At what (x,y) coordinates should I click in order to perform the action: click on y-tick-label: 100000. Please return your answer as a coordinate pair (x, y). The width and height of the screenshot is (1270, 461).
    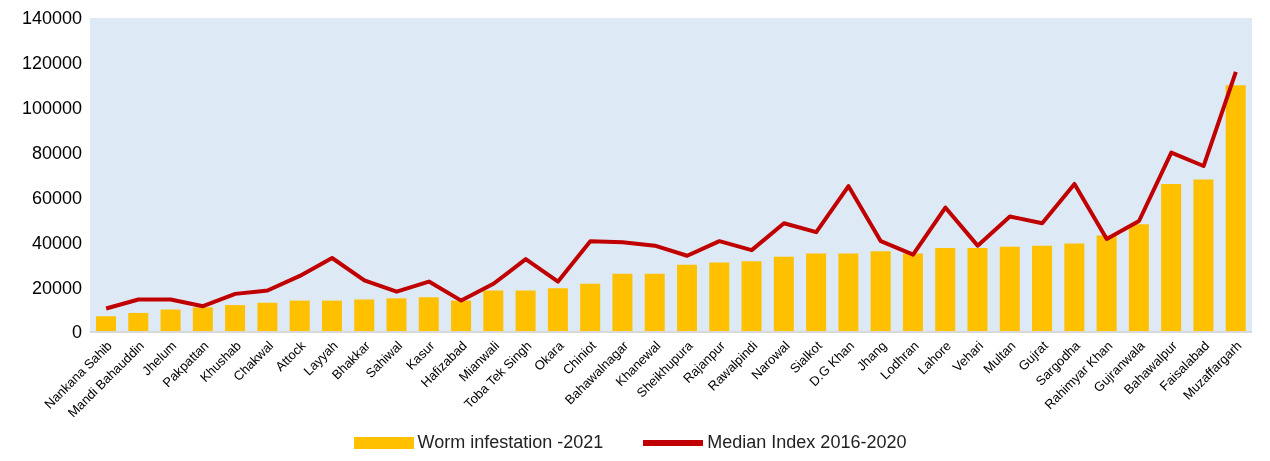
    Looking at the image, I should click on (51, 108).